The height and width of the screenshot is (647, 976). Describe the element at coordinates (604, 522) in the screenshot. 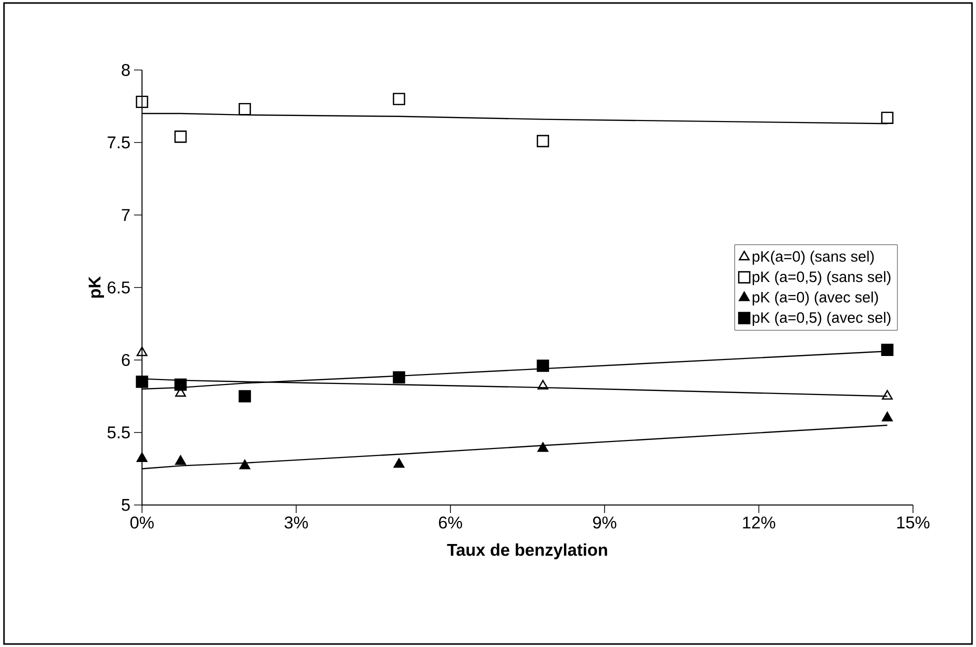

I see `x-tick-label: 9%` at that location.